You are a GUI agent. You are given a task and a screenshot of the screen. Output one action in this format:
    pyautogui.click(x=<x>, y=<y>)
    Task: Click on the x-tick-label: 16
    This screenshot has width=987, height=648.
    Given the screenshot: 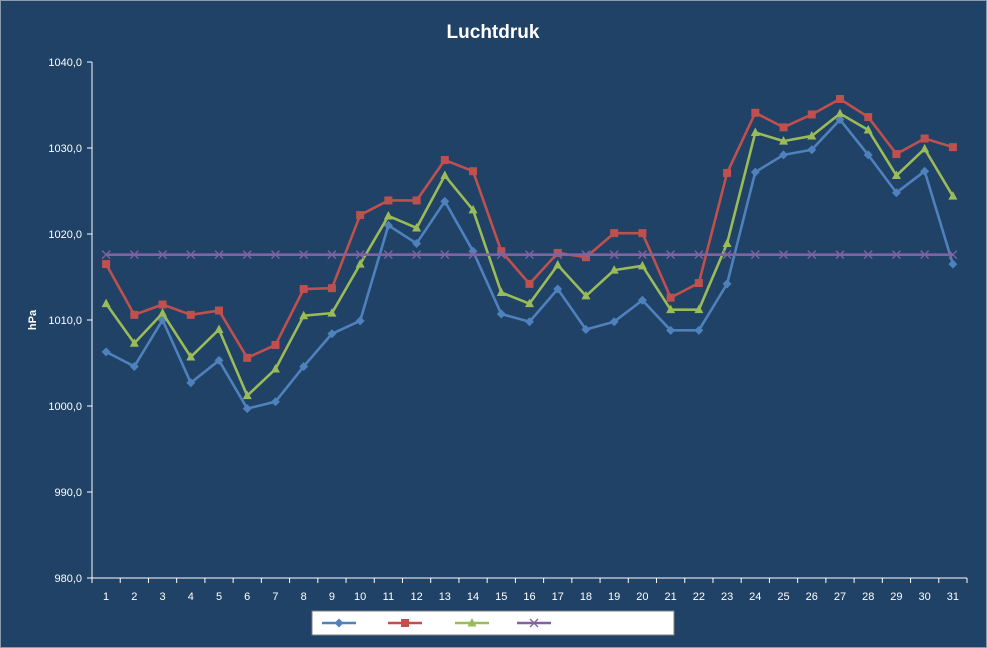 What is the action you would take?
    pyautogui.click(x=529, y=597)
    